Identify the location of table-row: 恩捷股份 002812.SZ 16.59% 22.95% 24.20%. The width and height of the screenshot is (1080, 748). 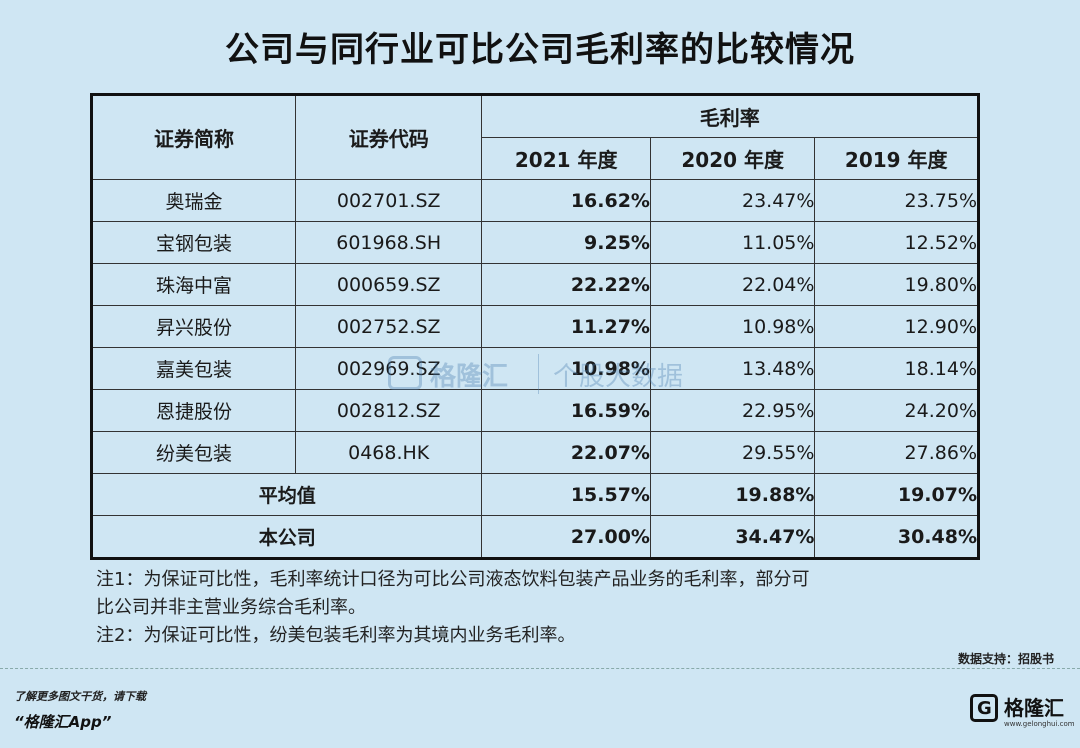
(535, 410).